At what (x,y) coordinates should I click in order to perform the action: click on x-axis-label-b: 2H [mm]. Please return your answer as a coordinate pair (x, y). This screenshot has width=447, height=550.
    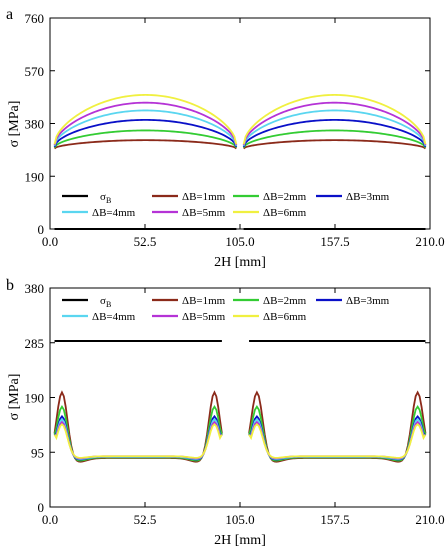
    Looking at the image, I should click on (240, 540).